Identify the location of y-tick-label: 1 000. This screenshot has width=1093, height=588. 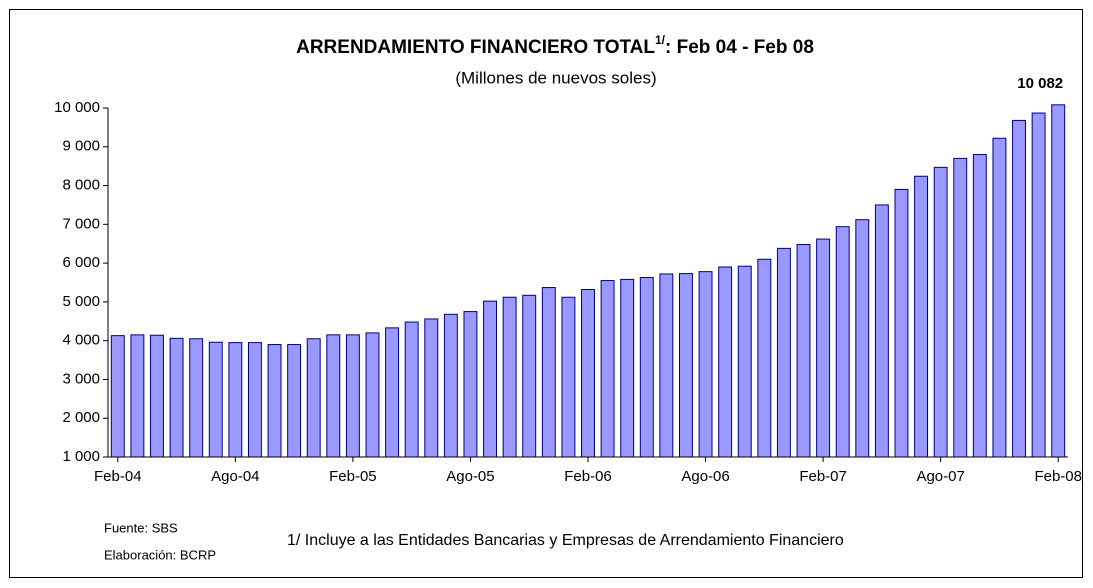
(81, 456).